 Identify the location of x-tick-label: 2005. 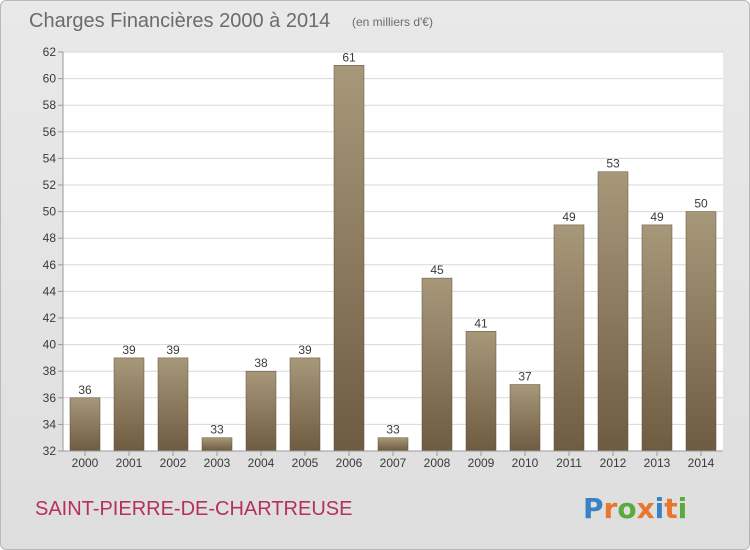
(305, 463).